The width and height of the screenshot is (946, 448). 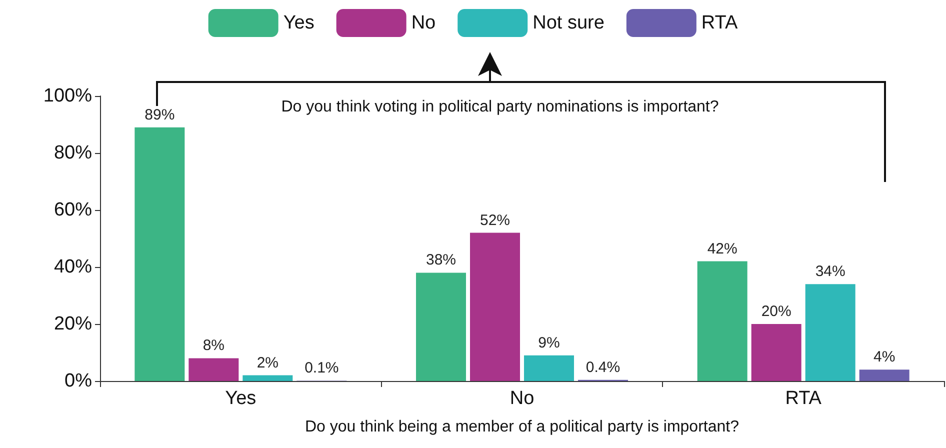 What do you see at coordinates (423, 23) in the screenshot?
I see `legend-label: No` at bounding box center [423, 23].